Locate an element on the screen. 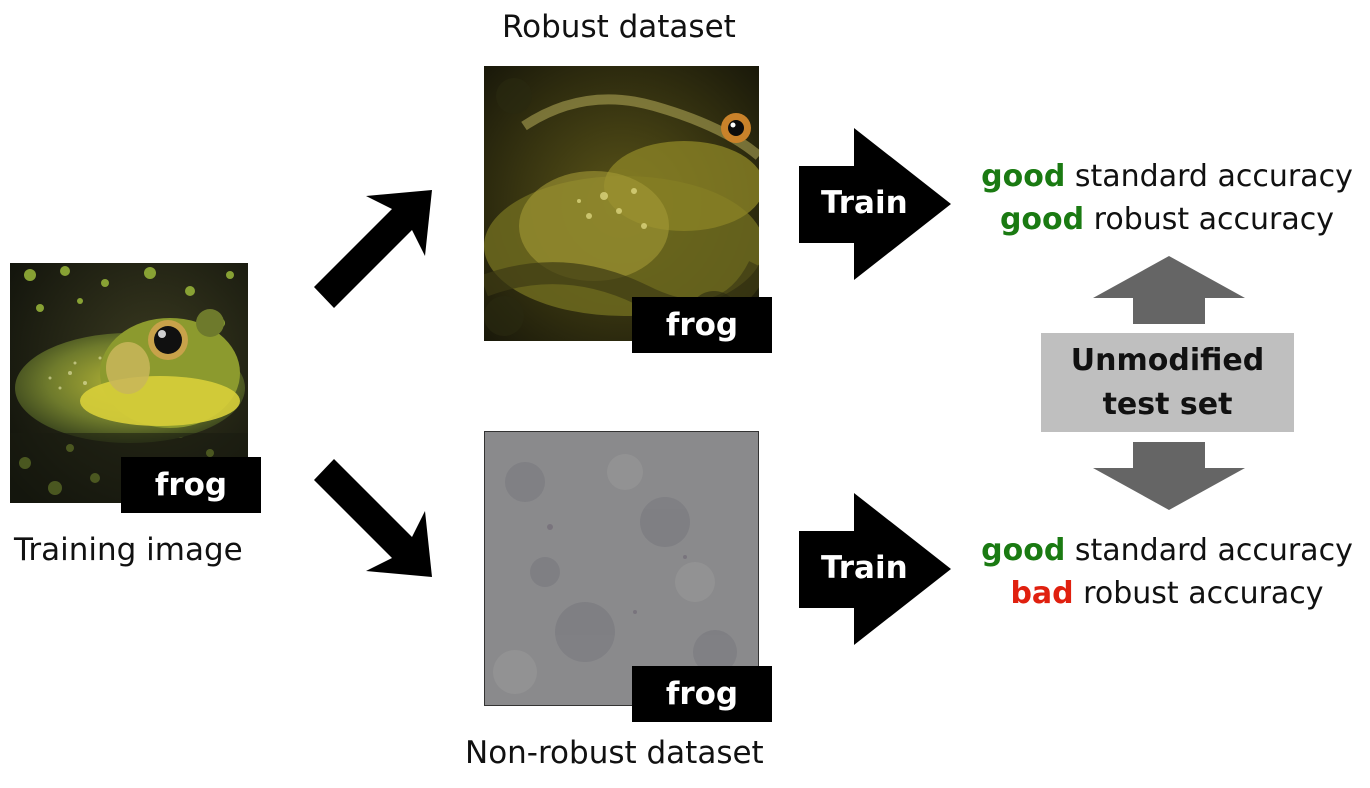  train-arrow-top is located at coordinates (875, 204).